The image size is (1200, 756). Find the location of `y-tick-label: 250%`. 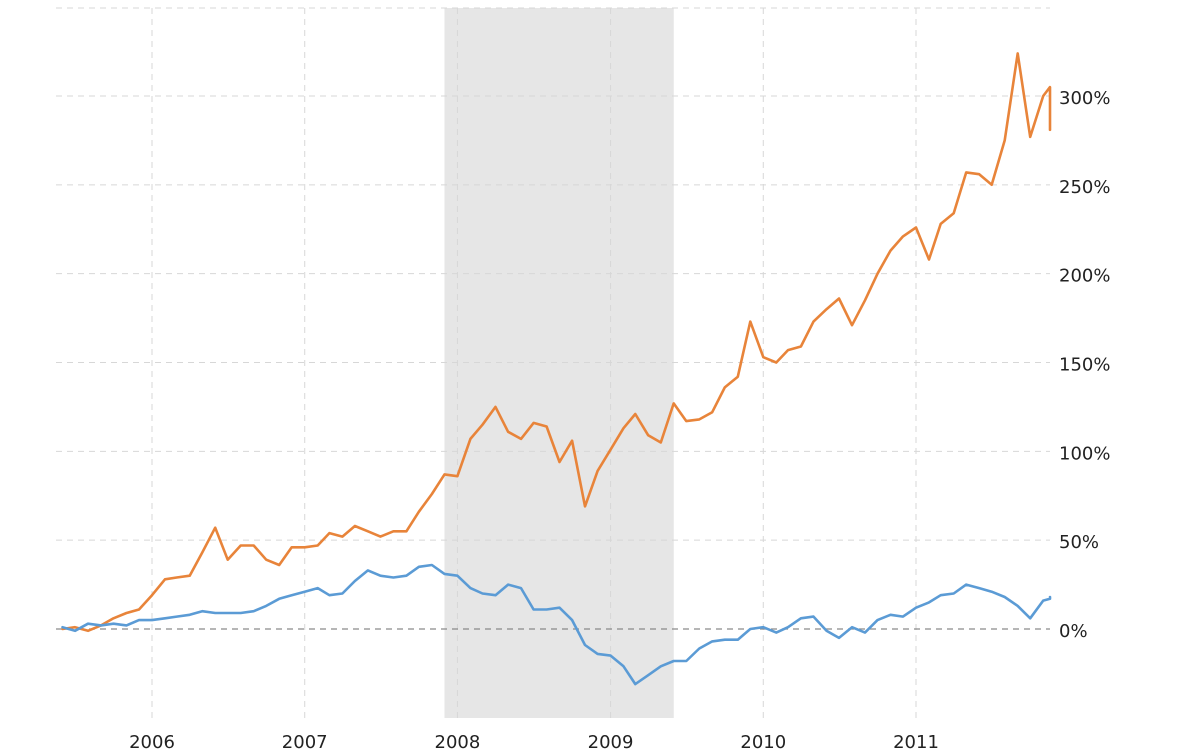

y-tick-label: 250% is located at coordinates (1084, 187).